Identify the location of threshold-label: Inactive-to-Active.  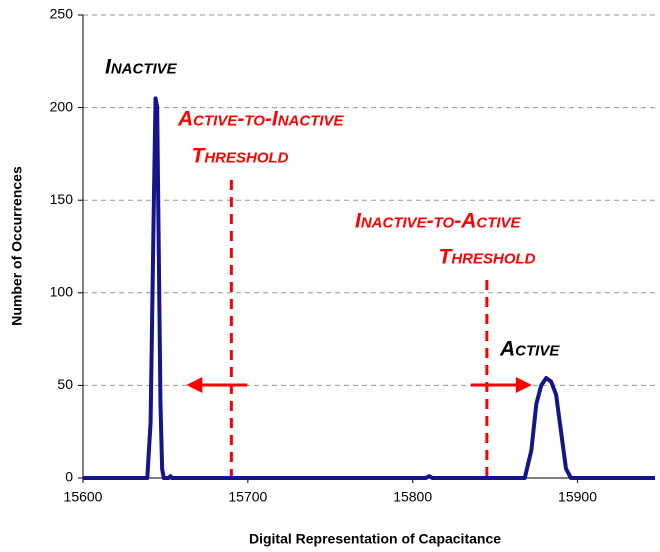
(438, 221).